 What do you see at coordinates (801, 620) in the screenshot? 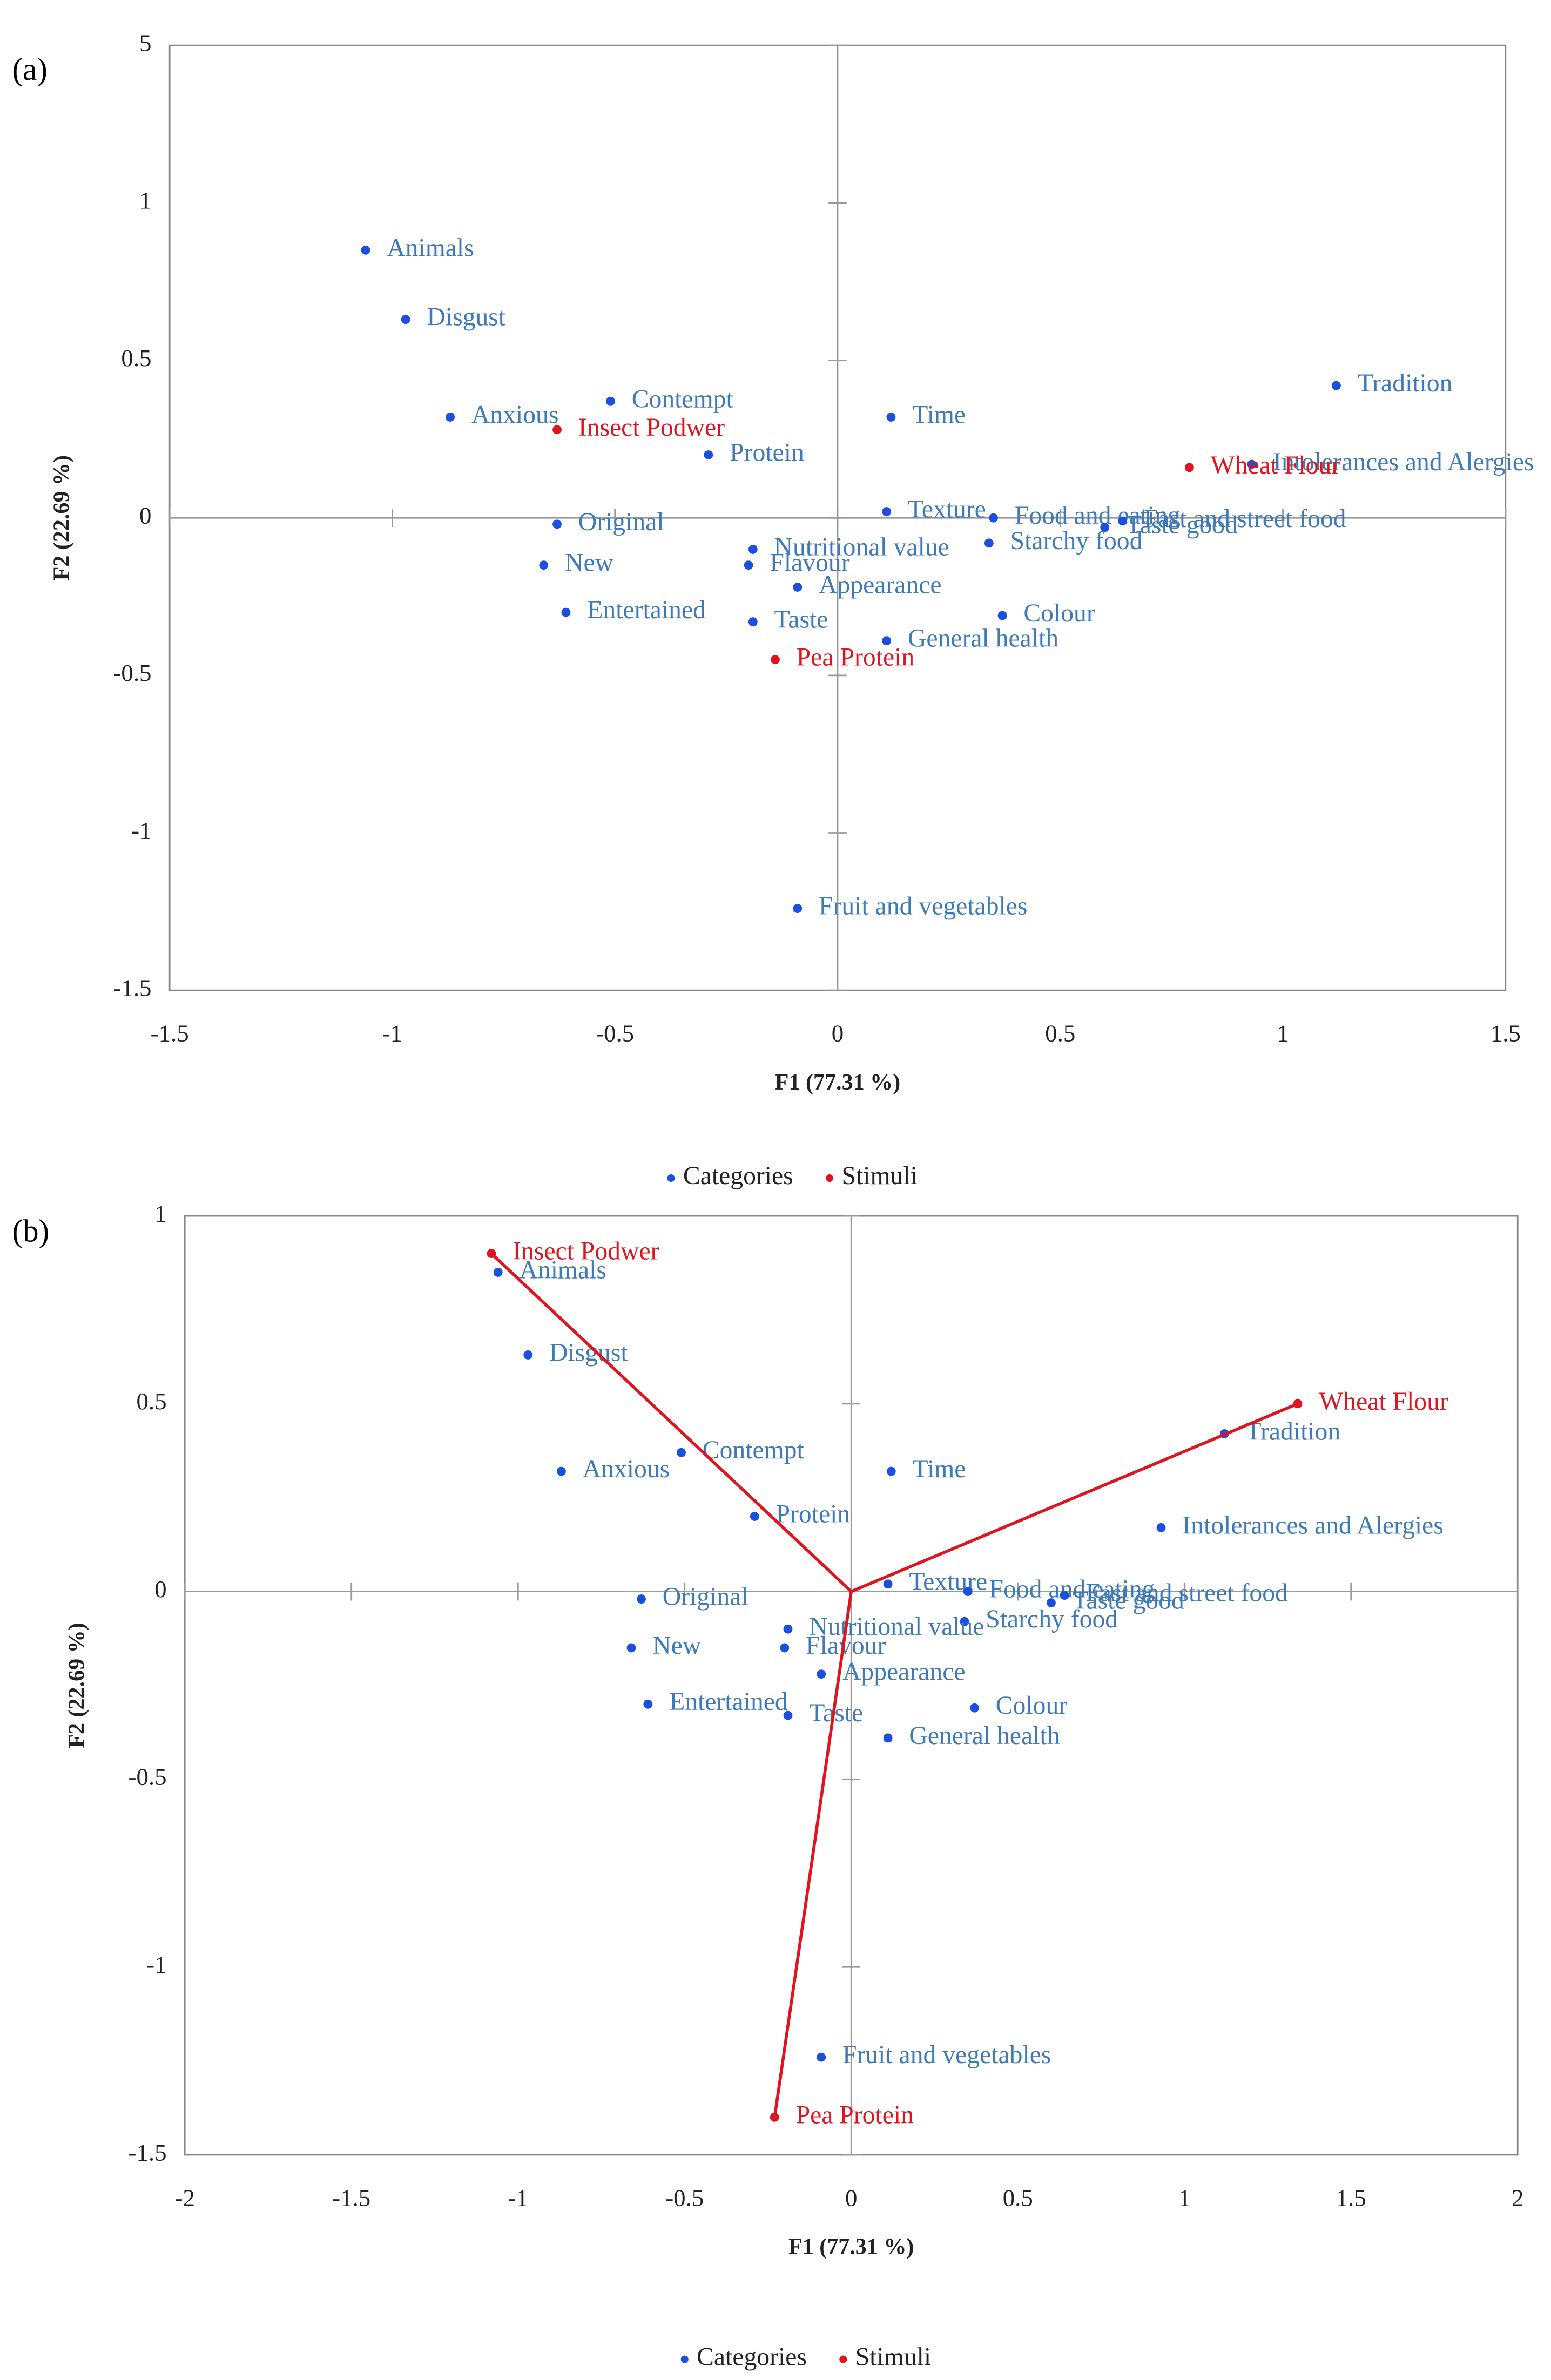
I see `point-label: Taste` at bounding box center [801, 620].